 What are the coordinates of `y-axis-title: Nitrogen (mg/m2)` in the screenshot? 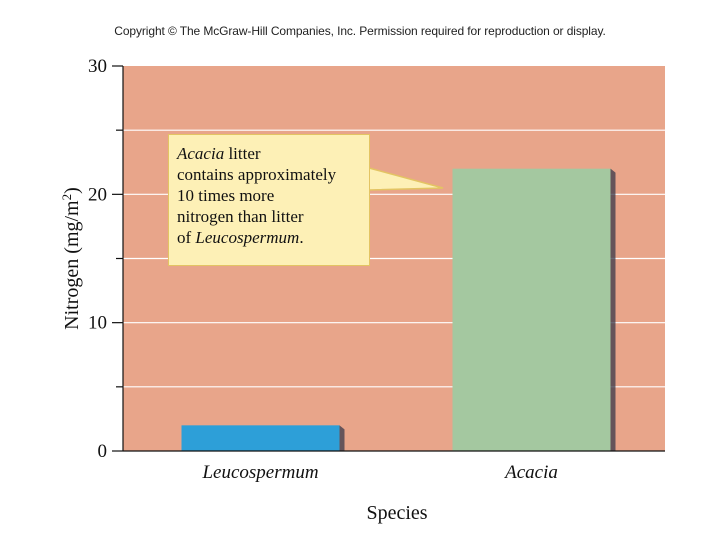 It's located at (71, 258).